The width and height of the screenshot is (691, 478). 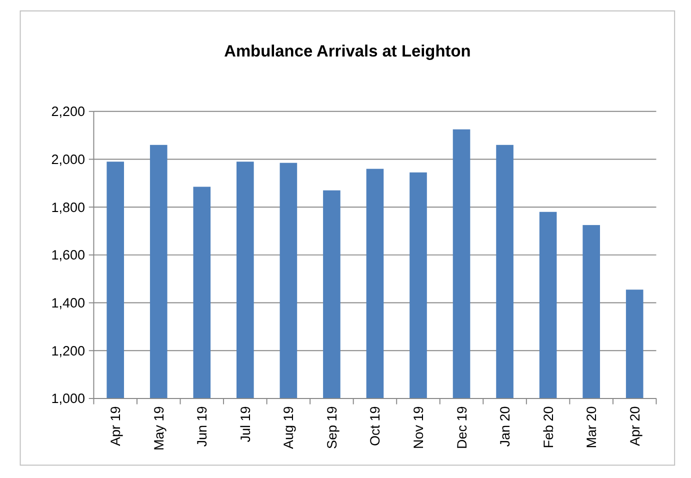 What do you see at coordinates (375, 426) in the screenshot?
I see `x-tick-label: Oct 19` at bounding box center [375, 426].